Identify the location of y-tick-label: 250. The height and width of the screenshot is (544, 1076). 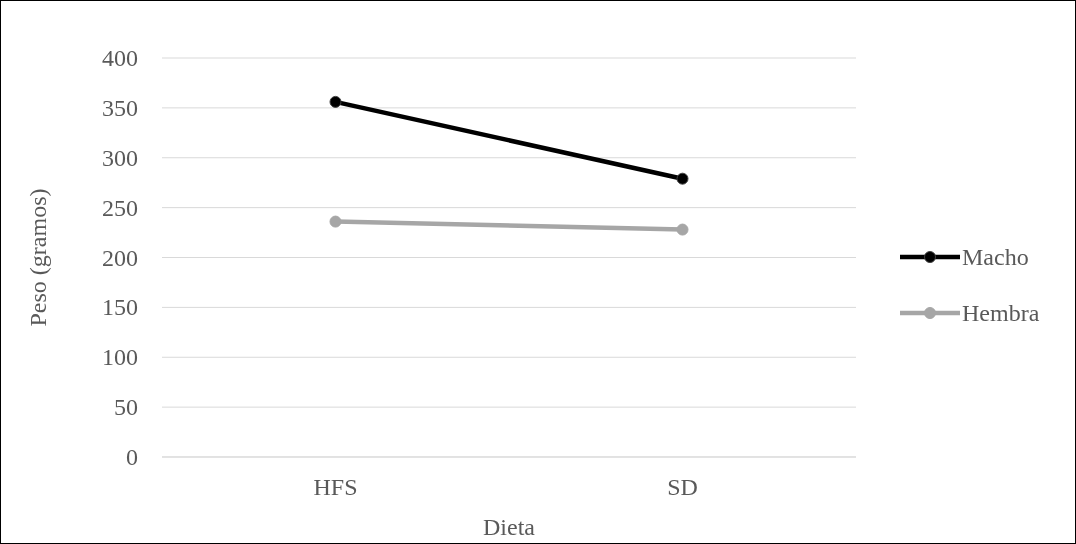
(120, 207).